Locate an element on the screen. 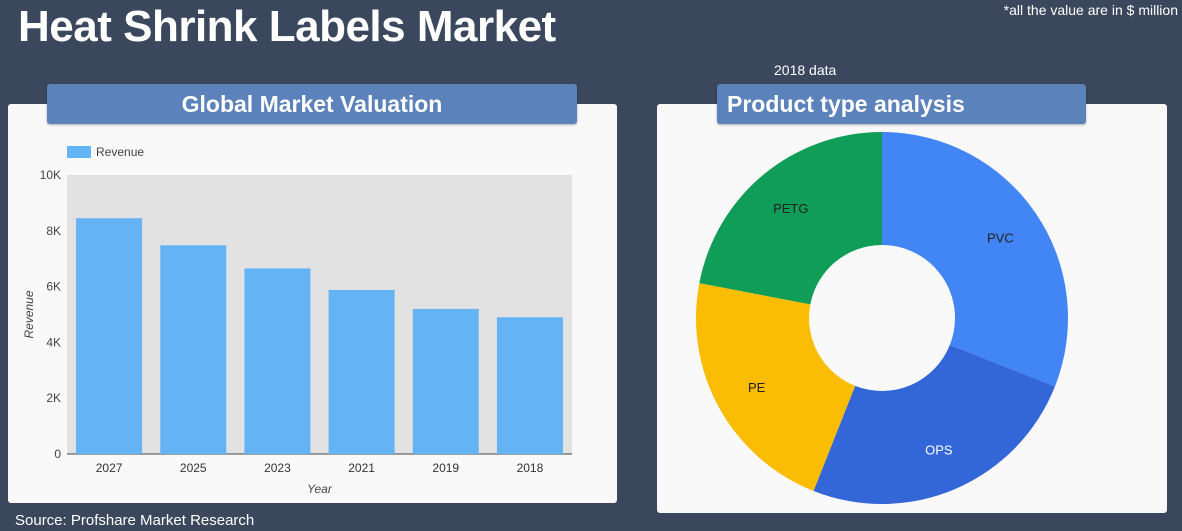 The image size is (1182, 531). year-note: 2018 data is located at coordinates (805, 70).